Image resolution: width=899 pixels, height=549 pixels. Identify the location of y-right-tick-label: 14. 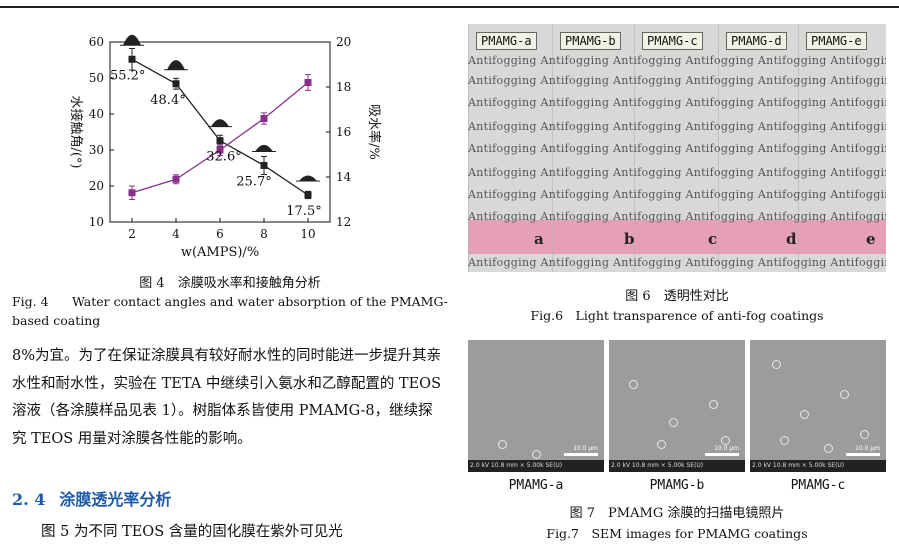
(344, 177).